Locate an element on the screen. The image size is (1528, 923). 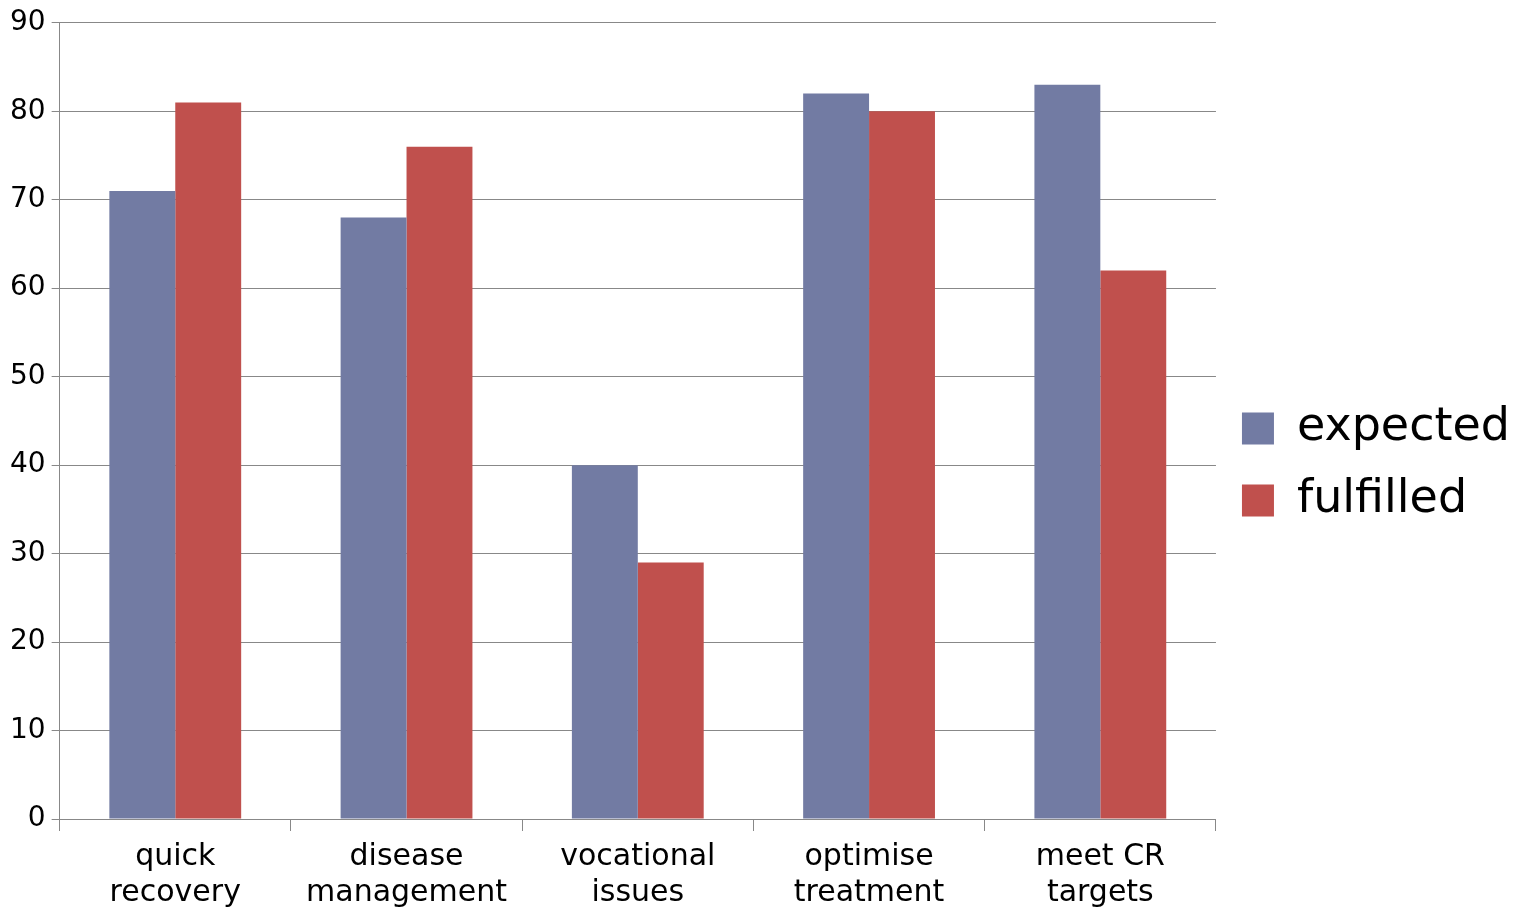
y-tick-label: 40 is located at coordinates (27, 463).